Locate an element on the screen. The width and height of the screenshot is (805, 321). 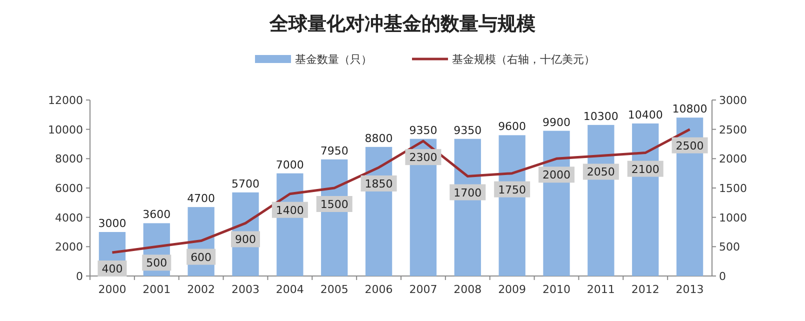
data-label: 2300 is located at coordinates (423, 157).